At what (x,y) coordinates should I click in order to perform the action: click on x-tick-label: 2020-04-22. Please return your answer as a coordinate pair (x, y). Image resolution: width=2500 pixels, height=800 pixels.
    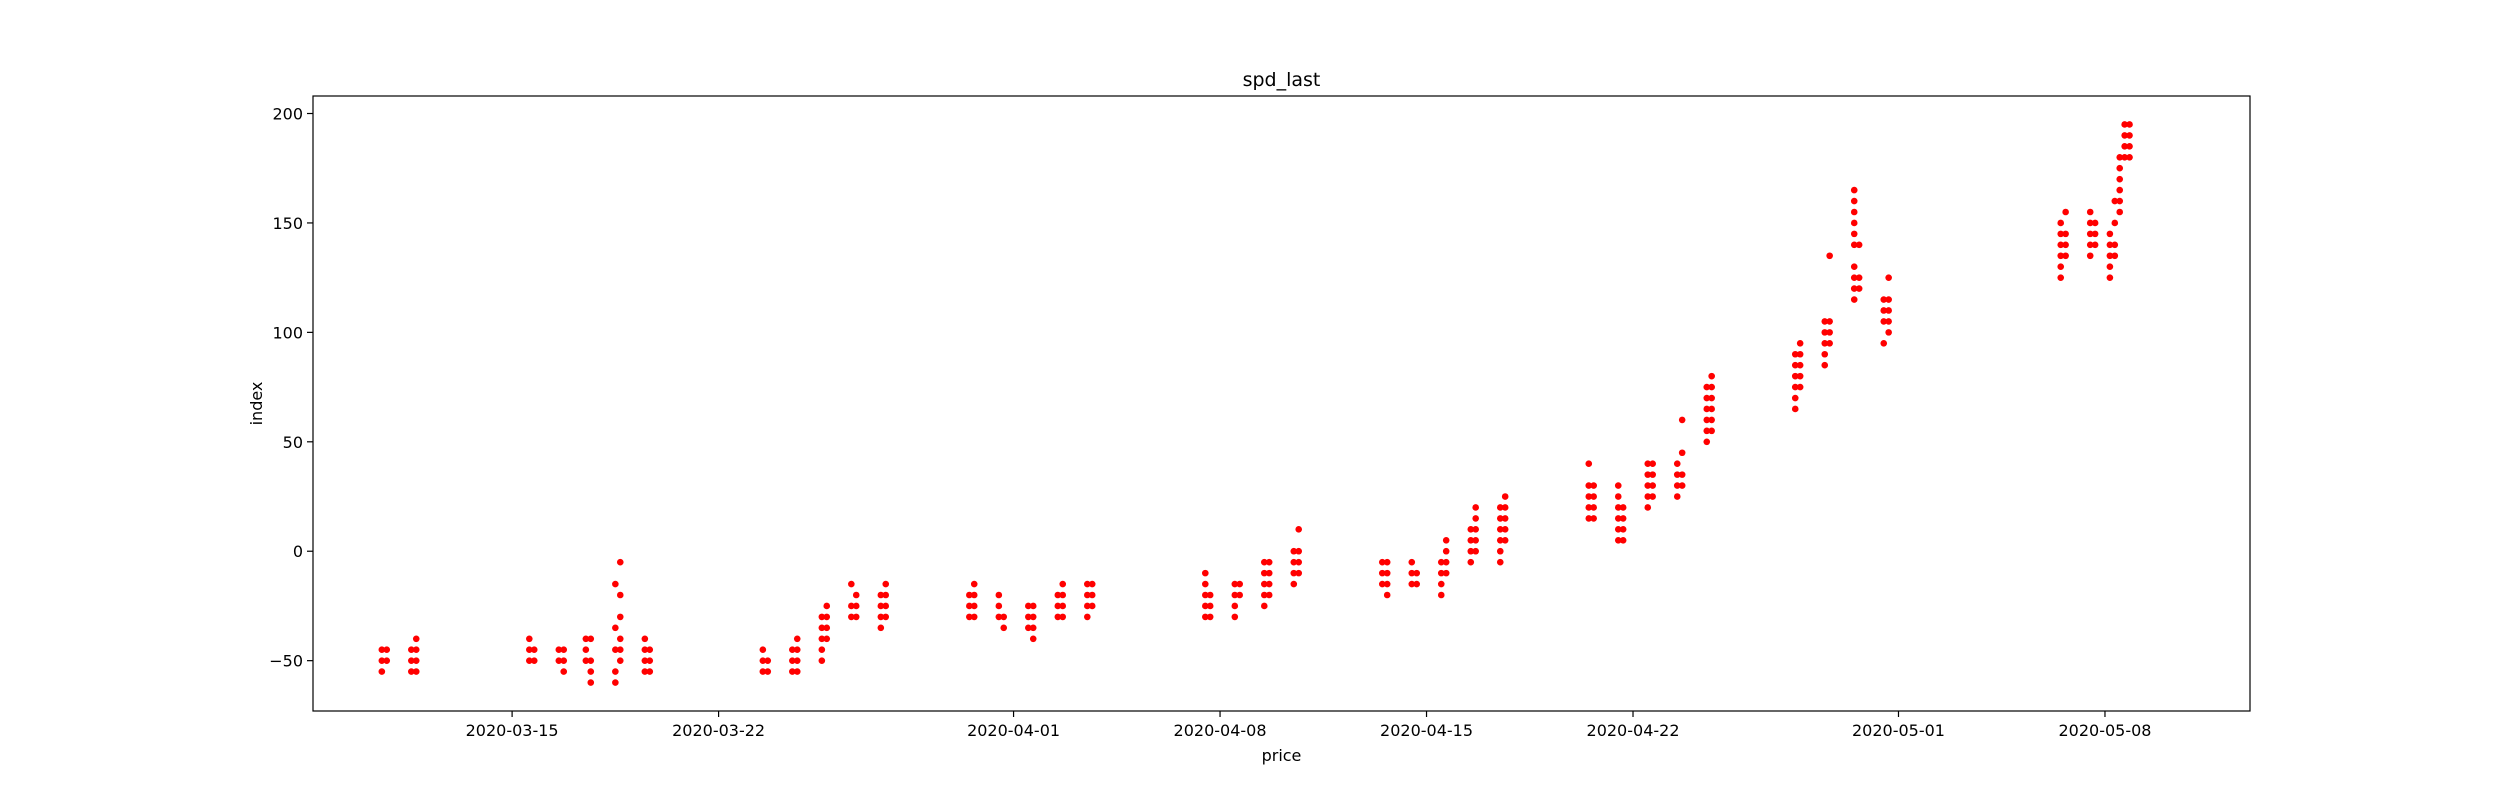
    Looking at the image, I should click on (1633, 730).